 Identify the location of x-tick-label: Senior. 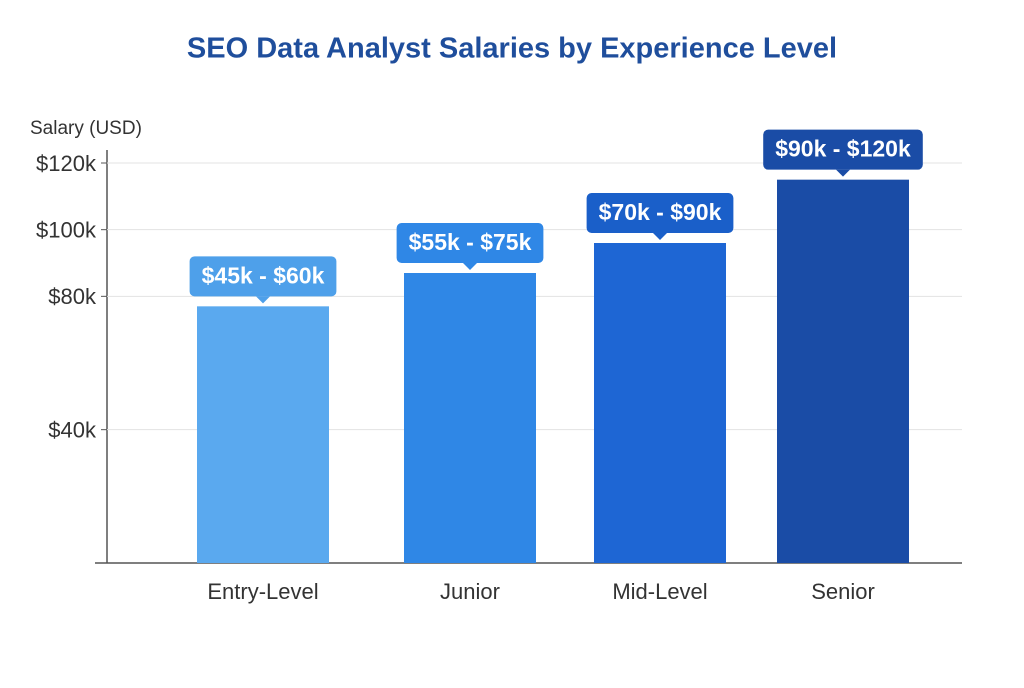
(843, 591).